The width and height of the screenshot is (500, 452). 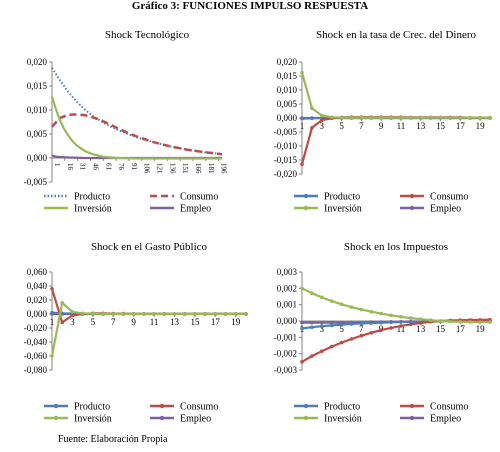 I want to click on source-note: Fuente: Elaboración Propia, so click(x=113, y=439).